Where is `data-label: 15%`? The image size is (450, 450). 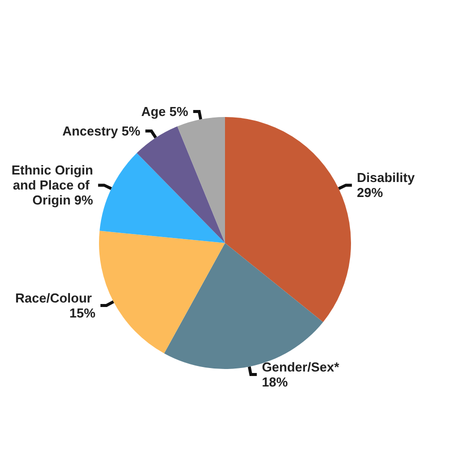 data-label: 15% is located at coordinates (82, 312).